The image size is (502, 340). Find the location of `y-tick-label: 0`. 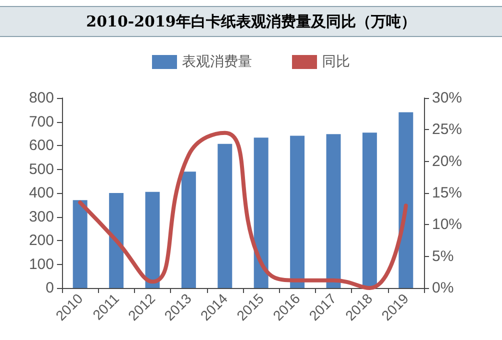

y-tick-label: 0 is located at coordinates (50, 288).